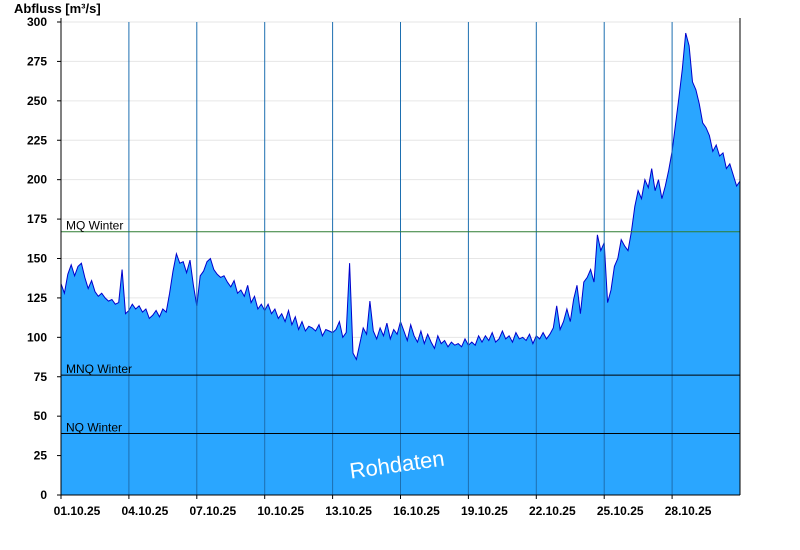  I want to click on y-tick-label: 300, so click(37, 22).